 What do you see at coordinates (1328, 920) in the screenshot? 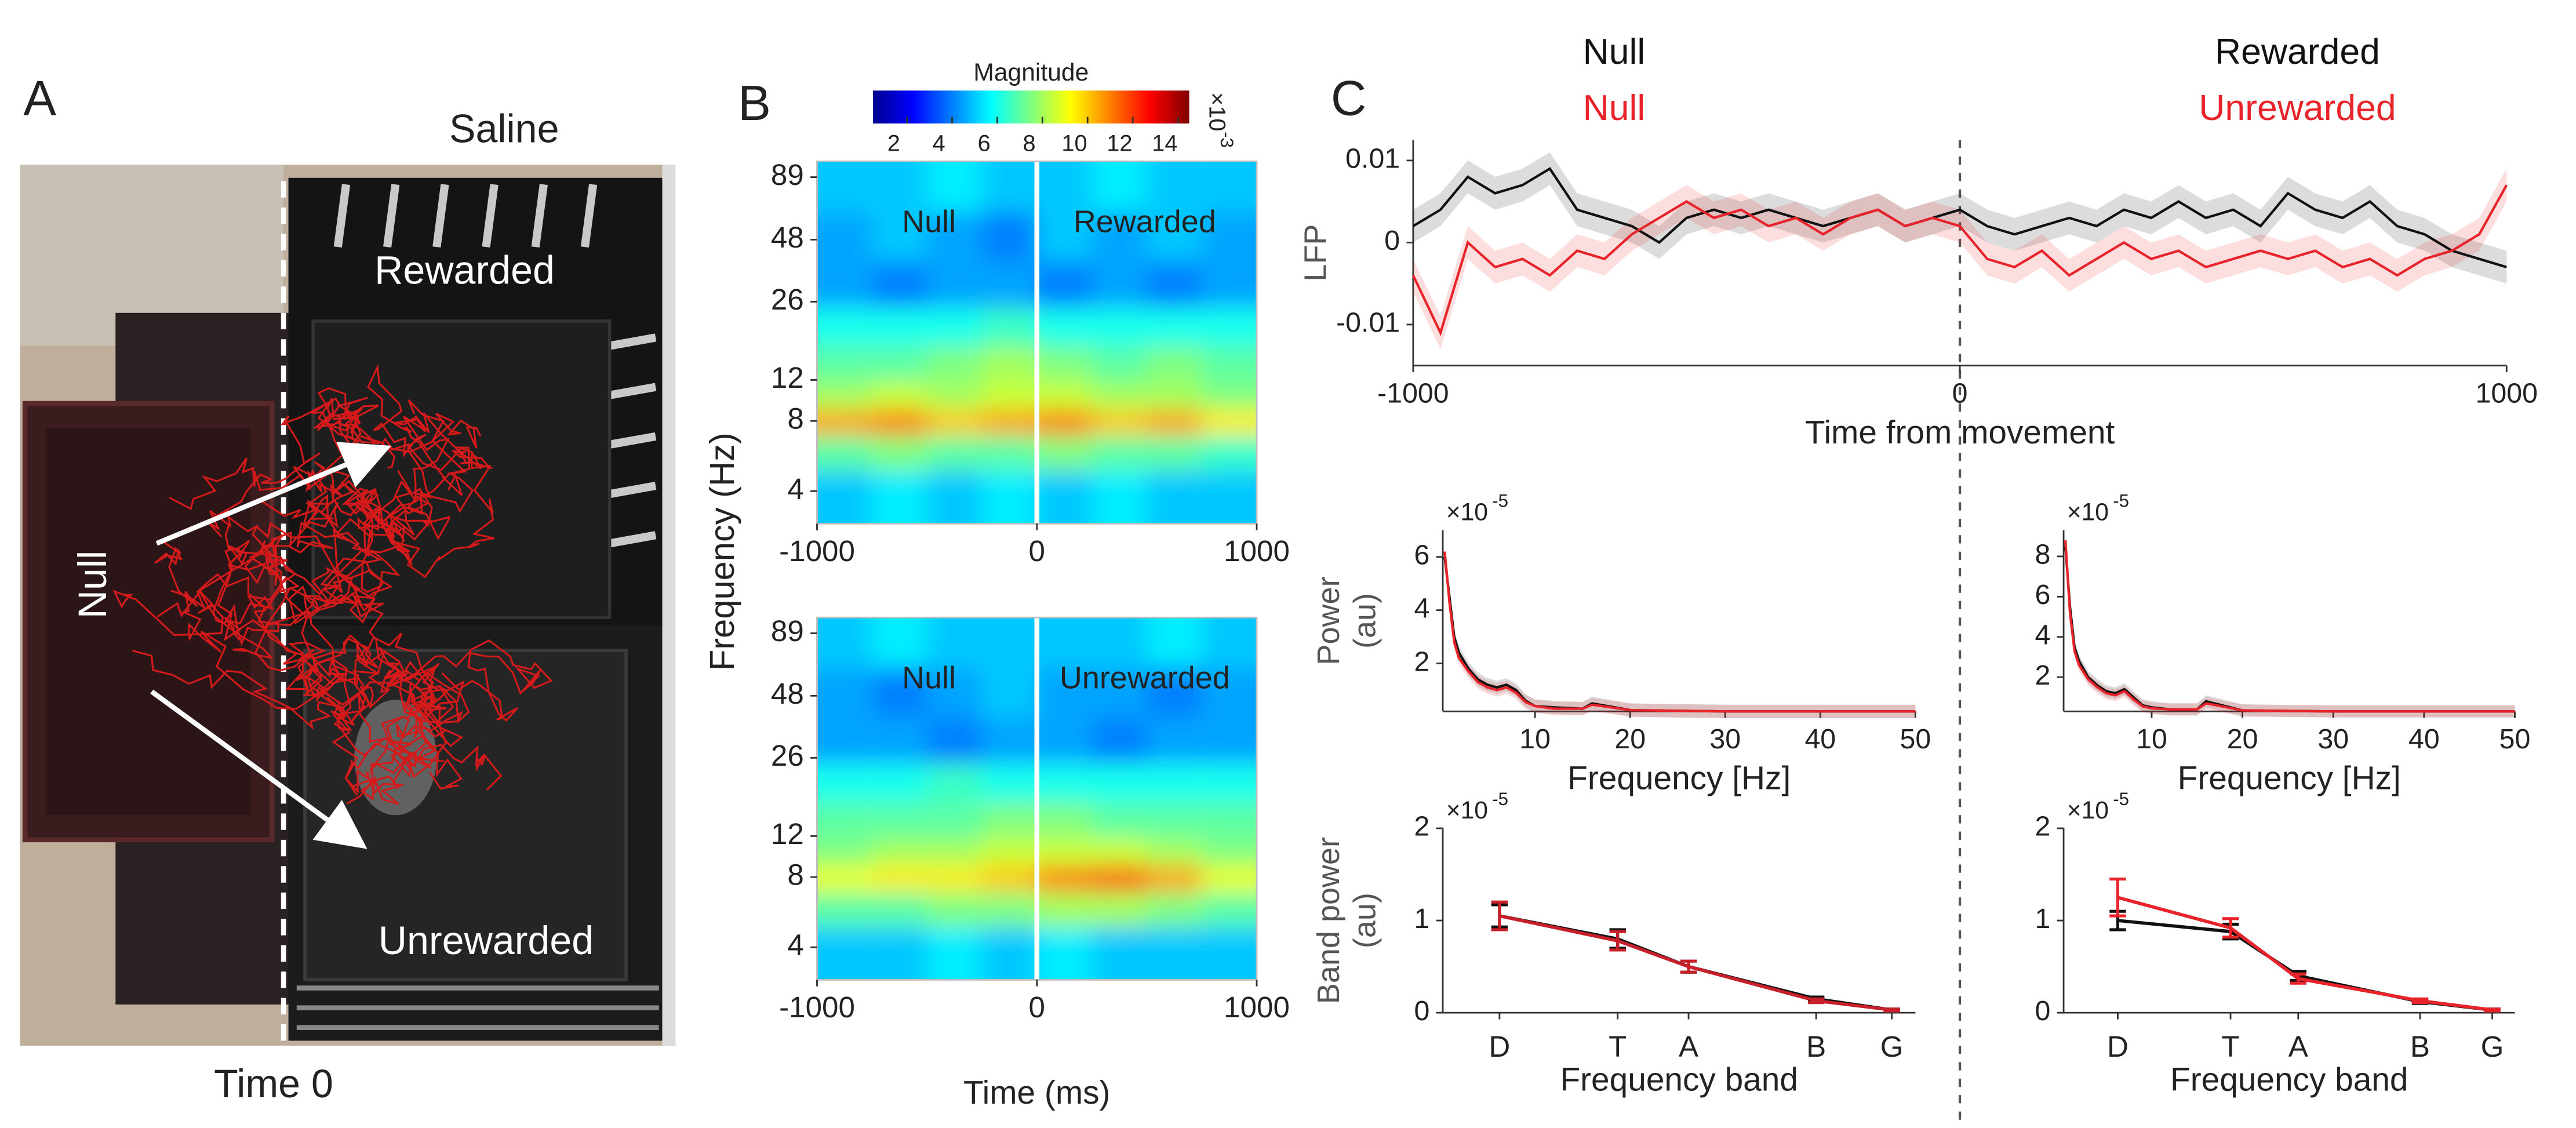
I see `y-axis-label: Band power` at bounding box center [1328, 920].